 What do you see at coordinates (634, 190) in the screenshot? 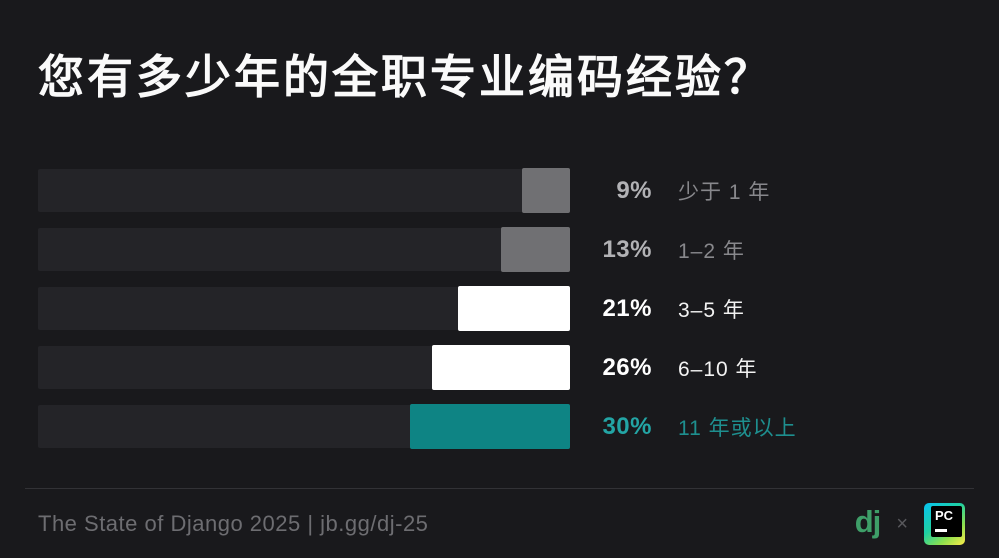
I see `bar-value: 9%` at bounding box center [634, 190].